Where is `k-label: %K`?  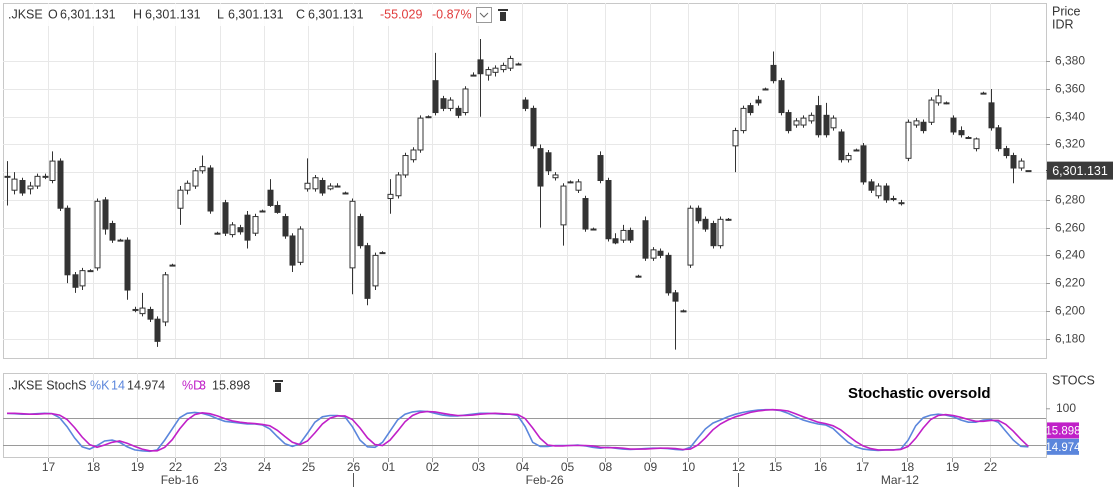 k-label: %K is located at coordinates (100, 385).